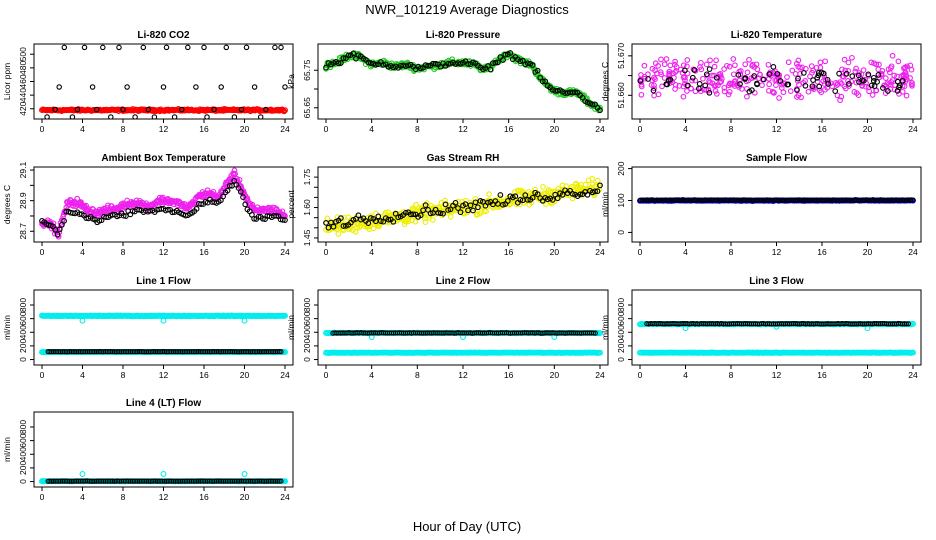 This screenshot has height=540, width=936. I want to click on y-tick-label: 420, so click(23, 108).